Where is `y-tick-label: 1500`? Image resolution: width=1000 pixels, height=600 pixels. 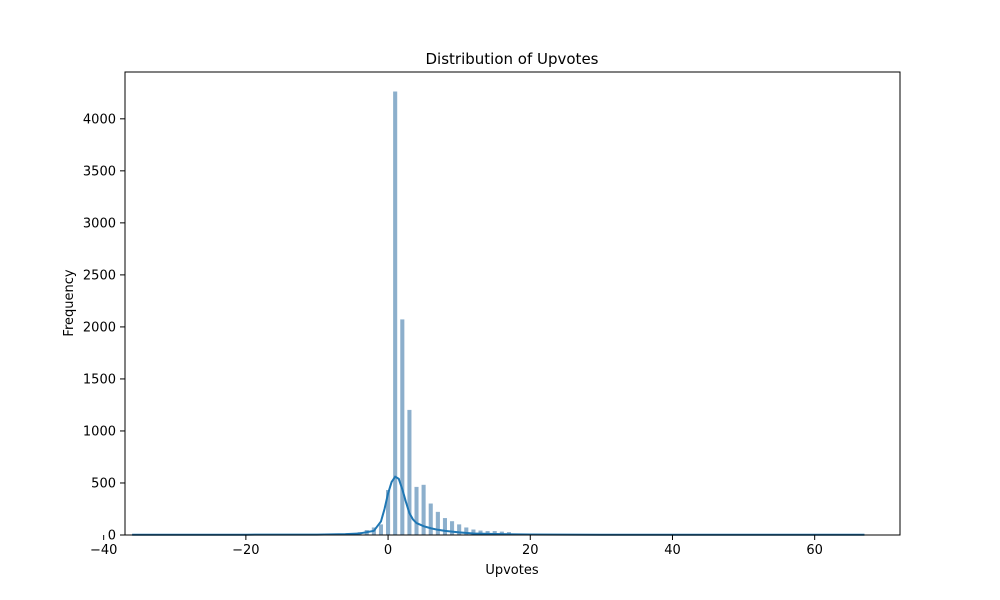 y-tick-label: 1500 is located at coordinates (99, 379).